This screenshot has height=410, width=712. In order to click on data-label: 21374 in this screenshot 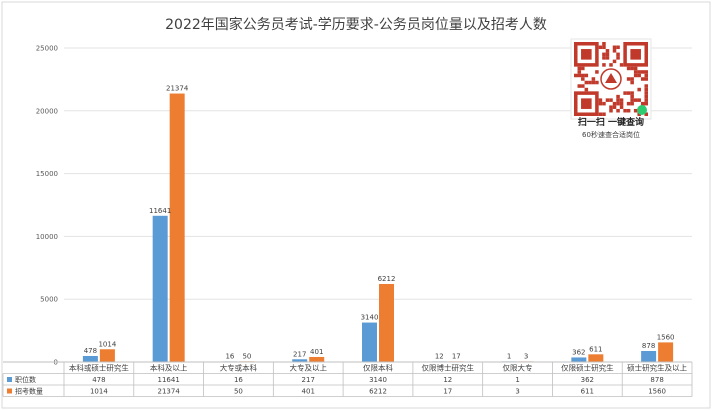, I will do `click(177, 89)`.